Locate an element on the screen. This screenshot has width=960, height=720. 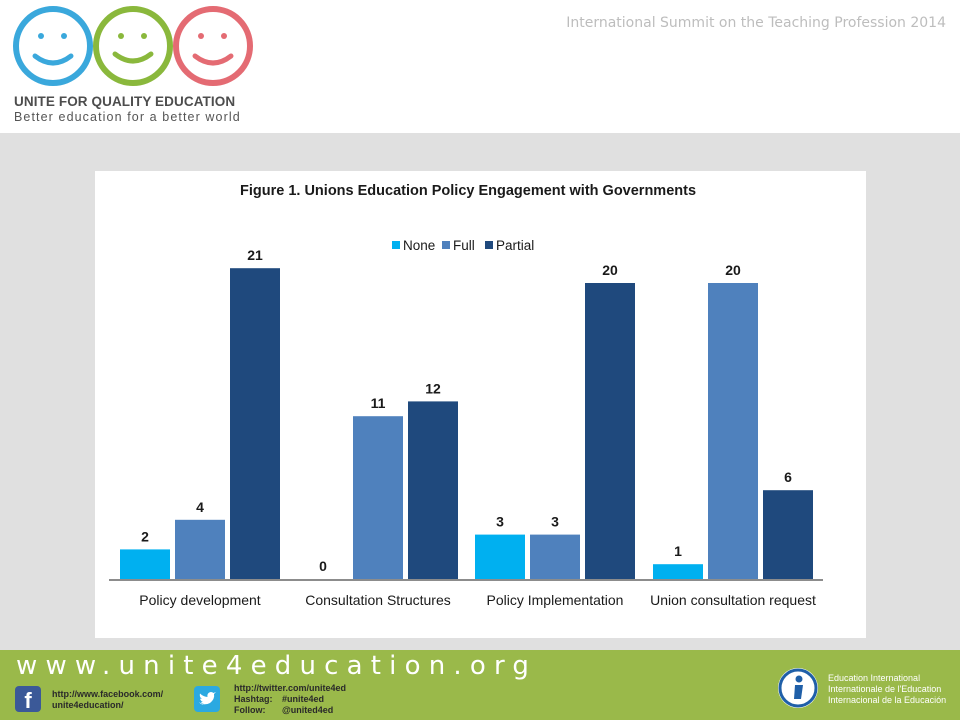
legend-swatch-none is located at coordinates (396, 245).